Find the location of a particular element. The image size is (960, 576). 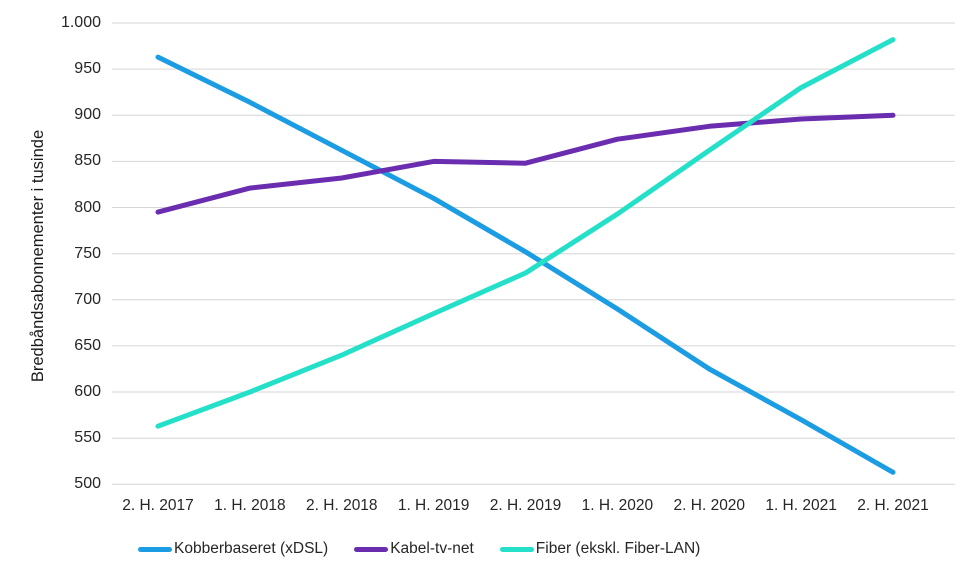

legend-item: Kabel-tv-net is located at coordinates (414, 549).